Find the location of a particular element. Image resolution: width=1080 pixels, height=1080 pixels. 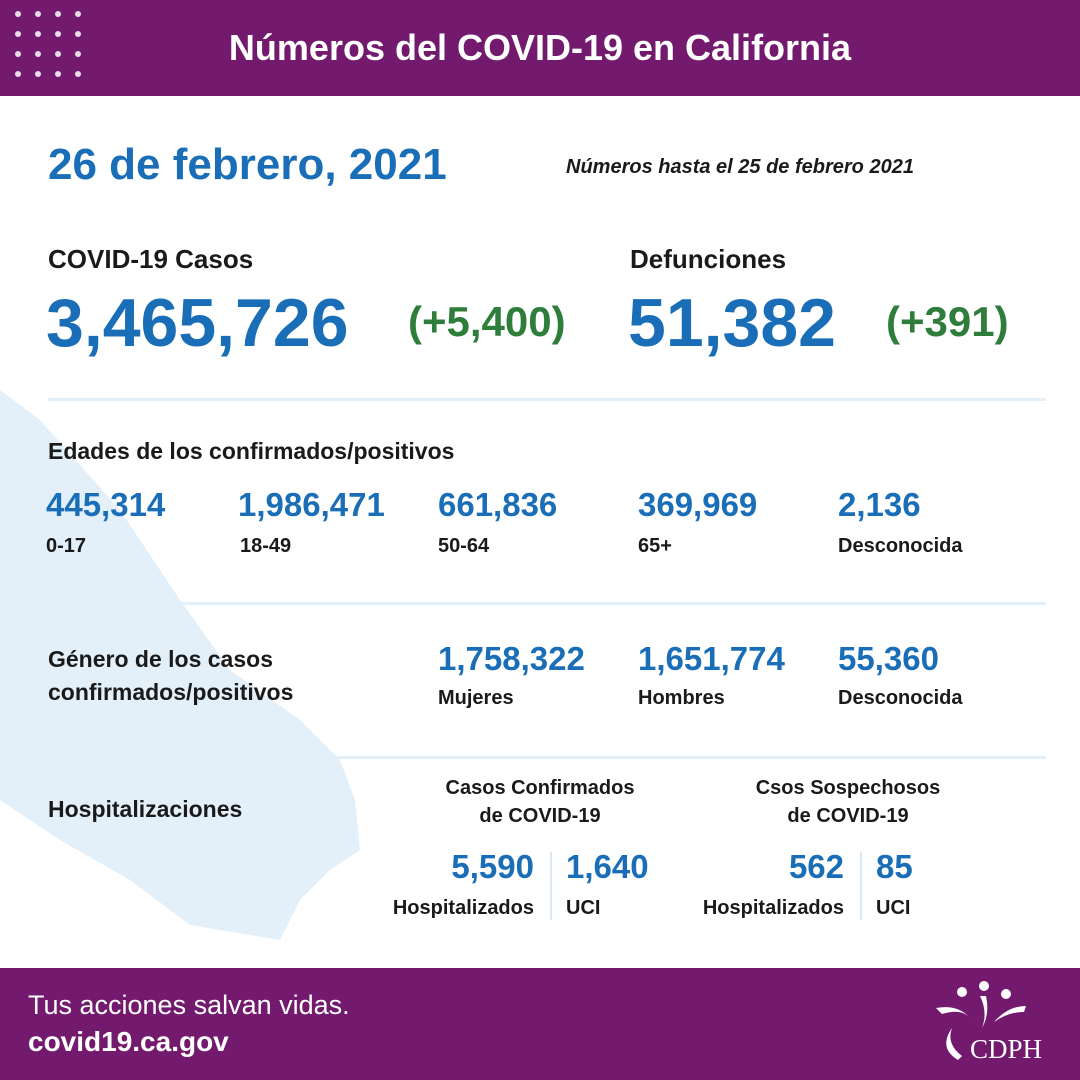

gender-title-line1: Género de los casos is located at coordinates (160, 659).